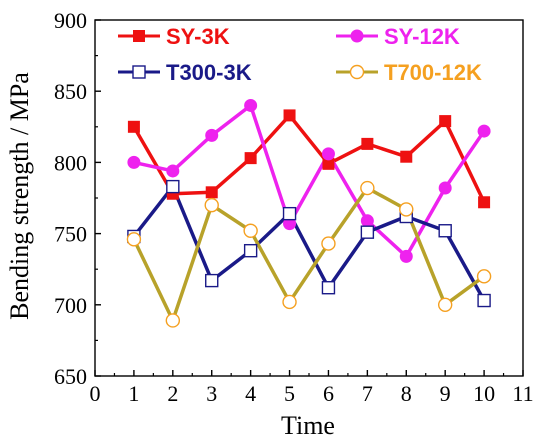 This screenshot has width=550, height=444. What do you see at coordinates (250, 393) in the screenshot?
I see `x-tick-label: 4` at bounding box center [250, 393].